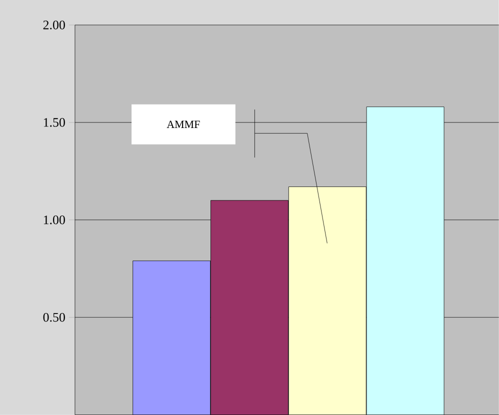 Image resolution: width=499 pixels, height=415 pixels. What do you see at coordinates (54, 317) in the screenshot?
I see `y-tick-label: 0.50` at bounding box center [54, 317].